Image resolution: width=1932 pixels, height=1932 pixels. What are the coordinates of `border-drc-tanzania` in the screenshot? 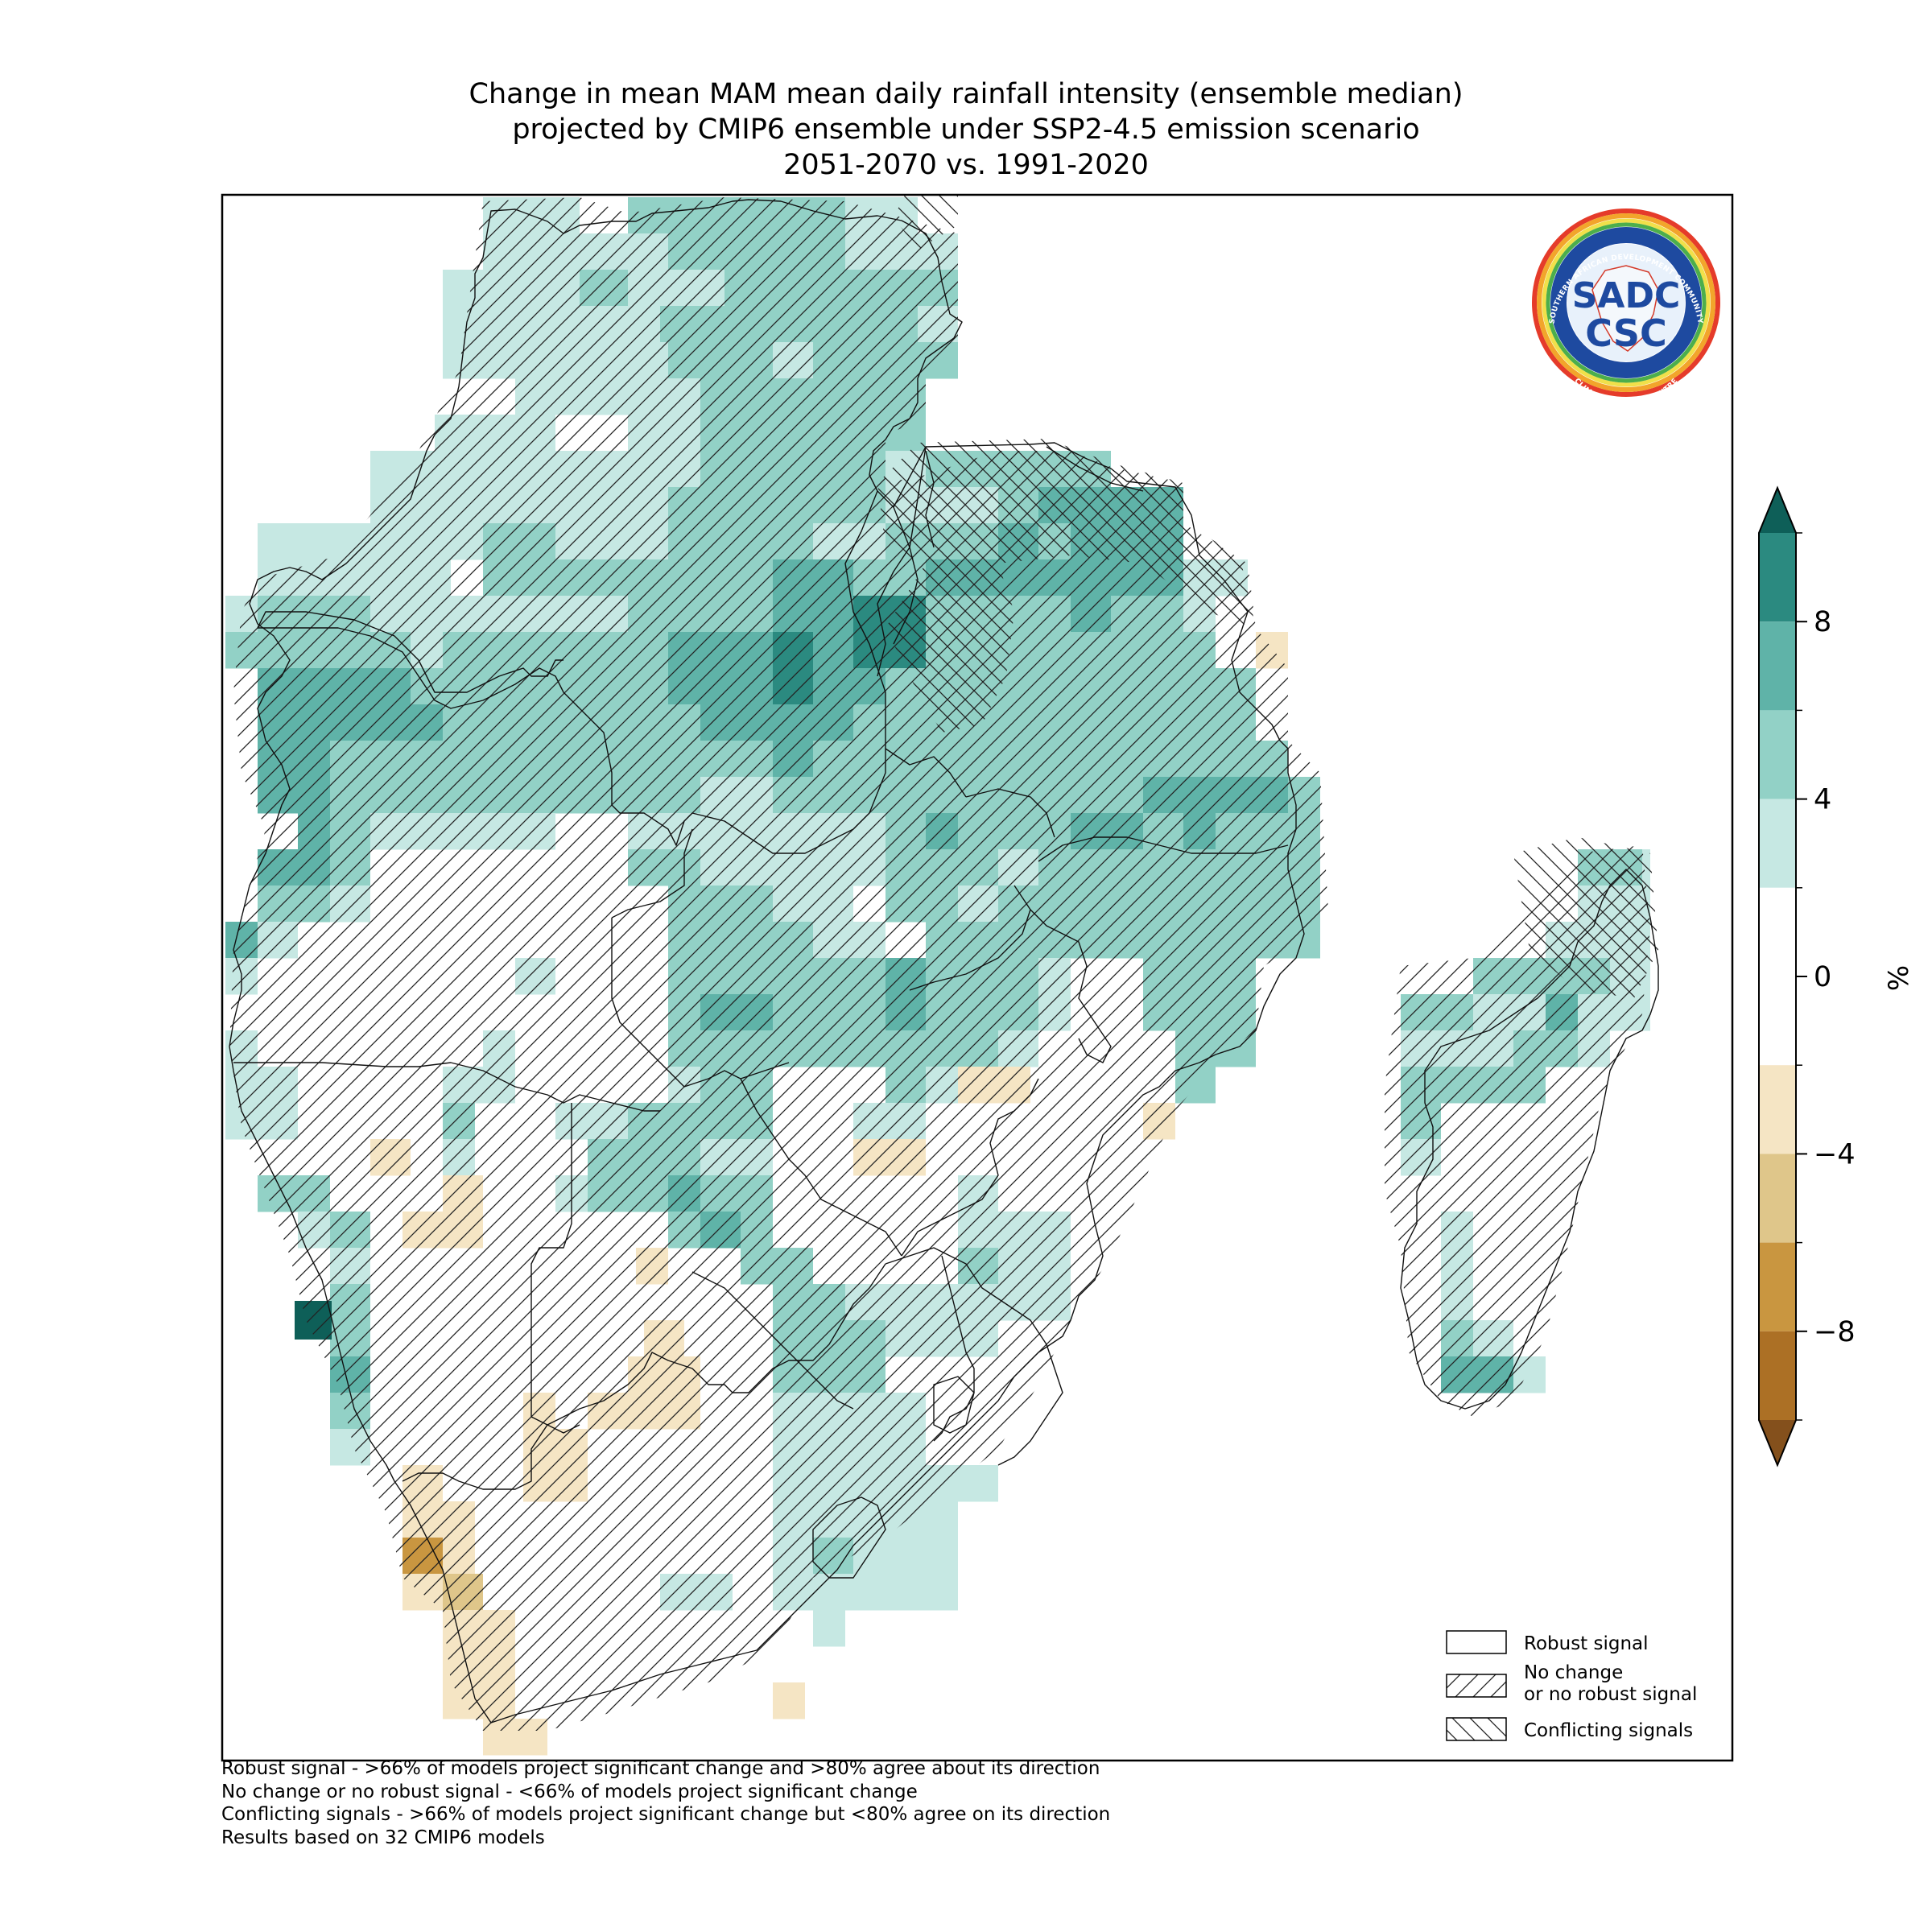 It's located at (865, 619).